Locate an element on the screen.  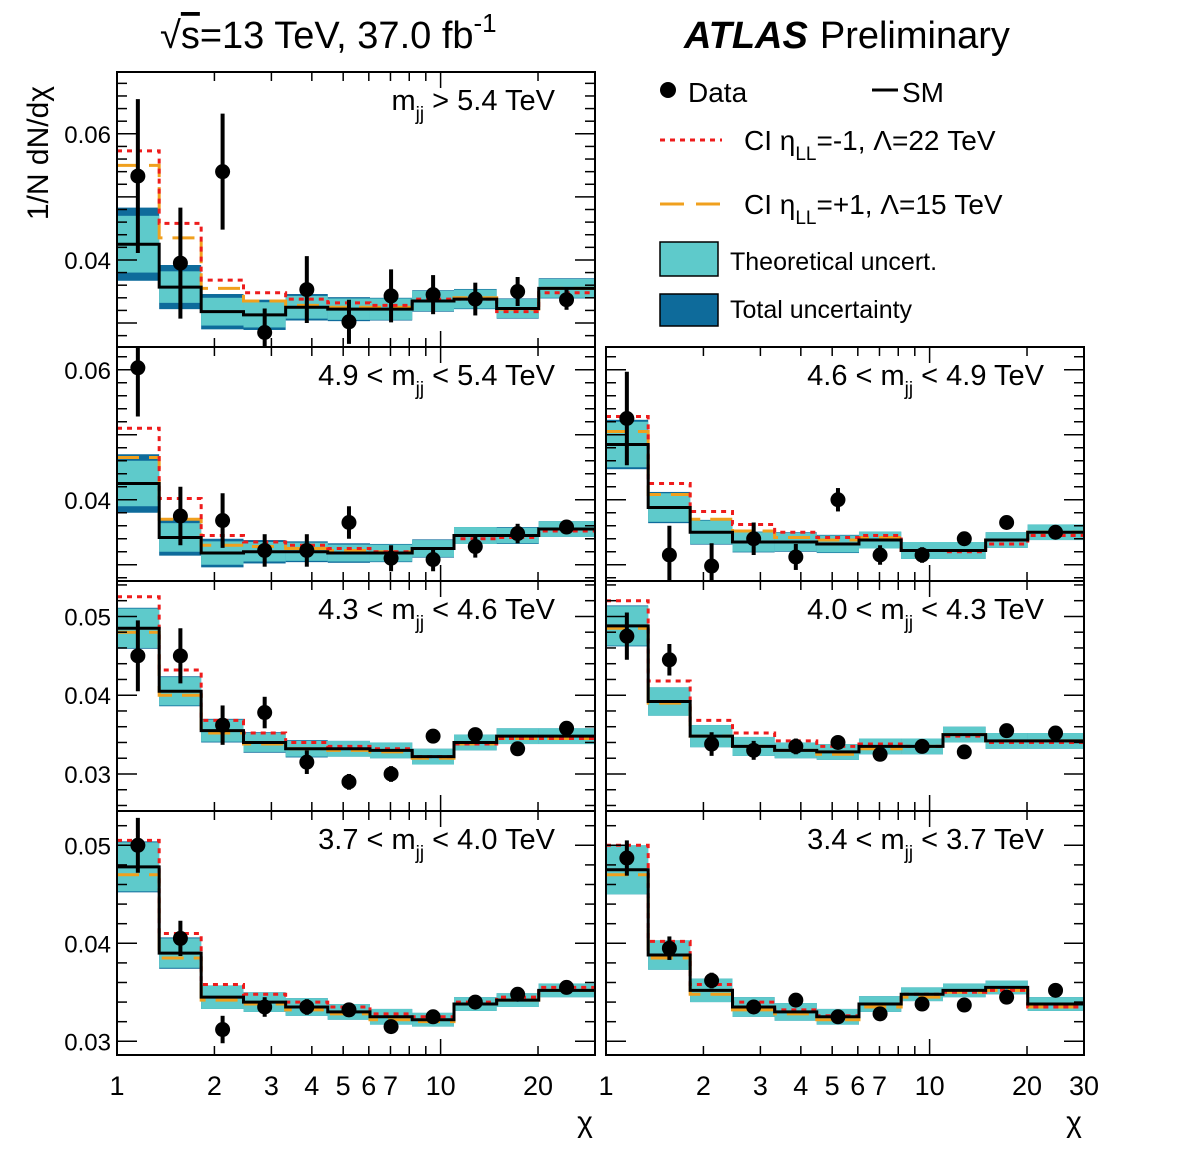
panel-label-post: > 5.4 TeV is located at coordinates (490, 101).